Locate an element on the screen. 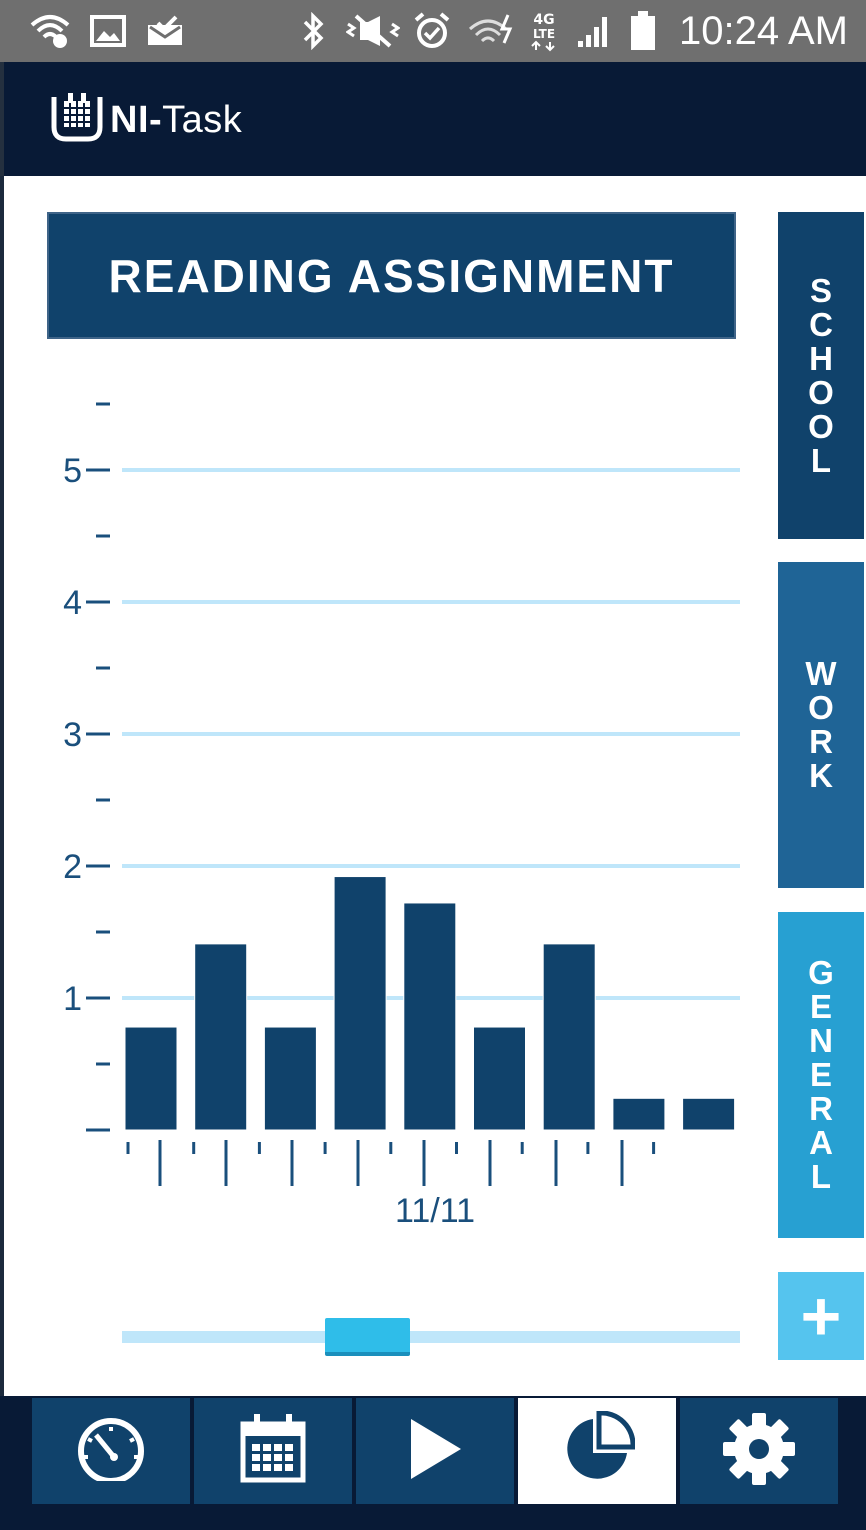 This screenshot has height=1530, width=866. time-slider-thumb is located at coordinates (367, 1337).